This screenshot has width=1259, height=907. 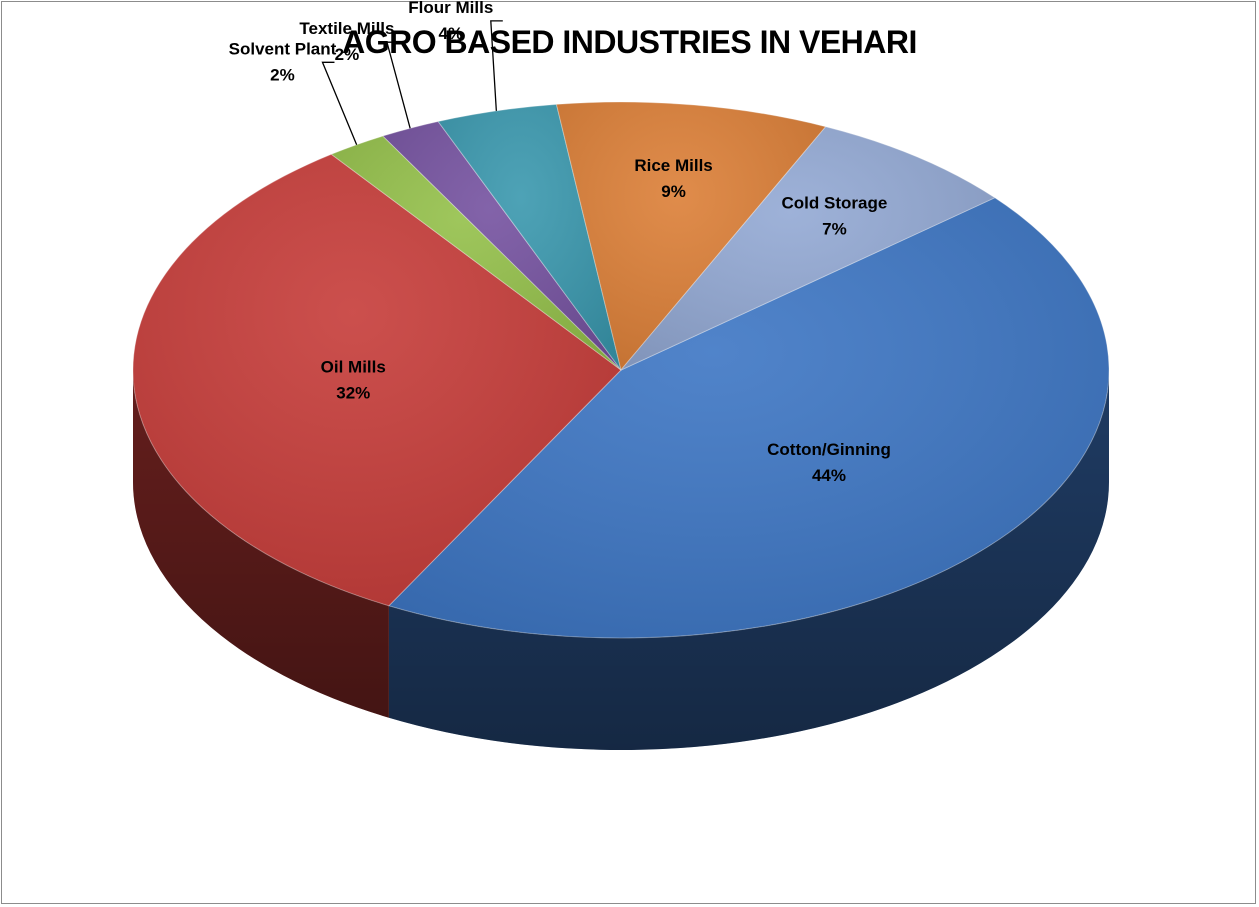 I want to click on slice-shine-textile-mills, so click(x=501, y=245).